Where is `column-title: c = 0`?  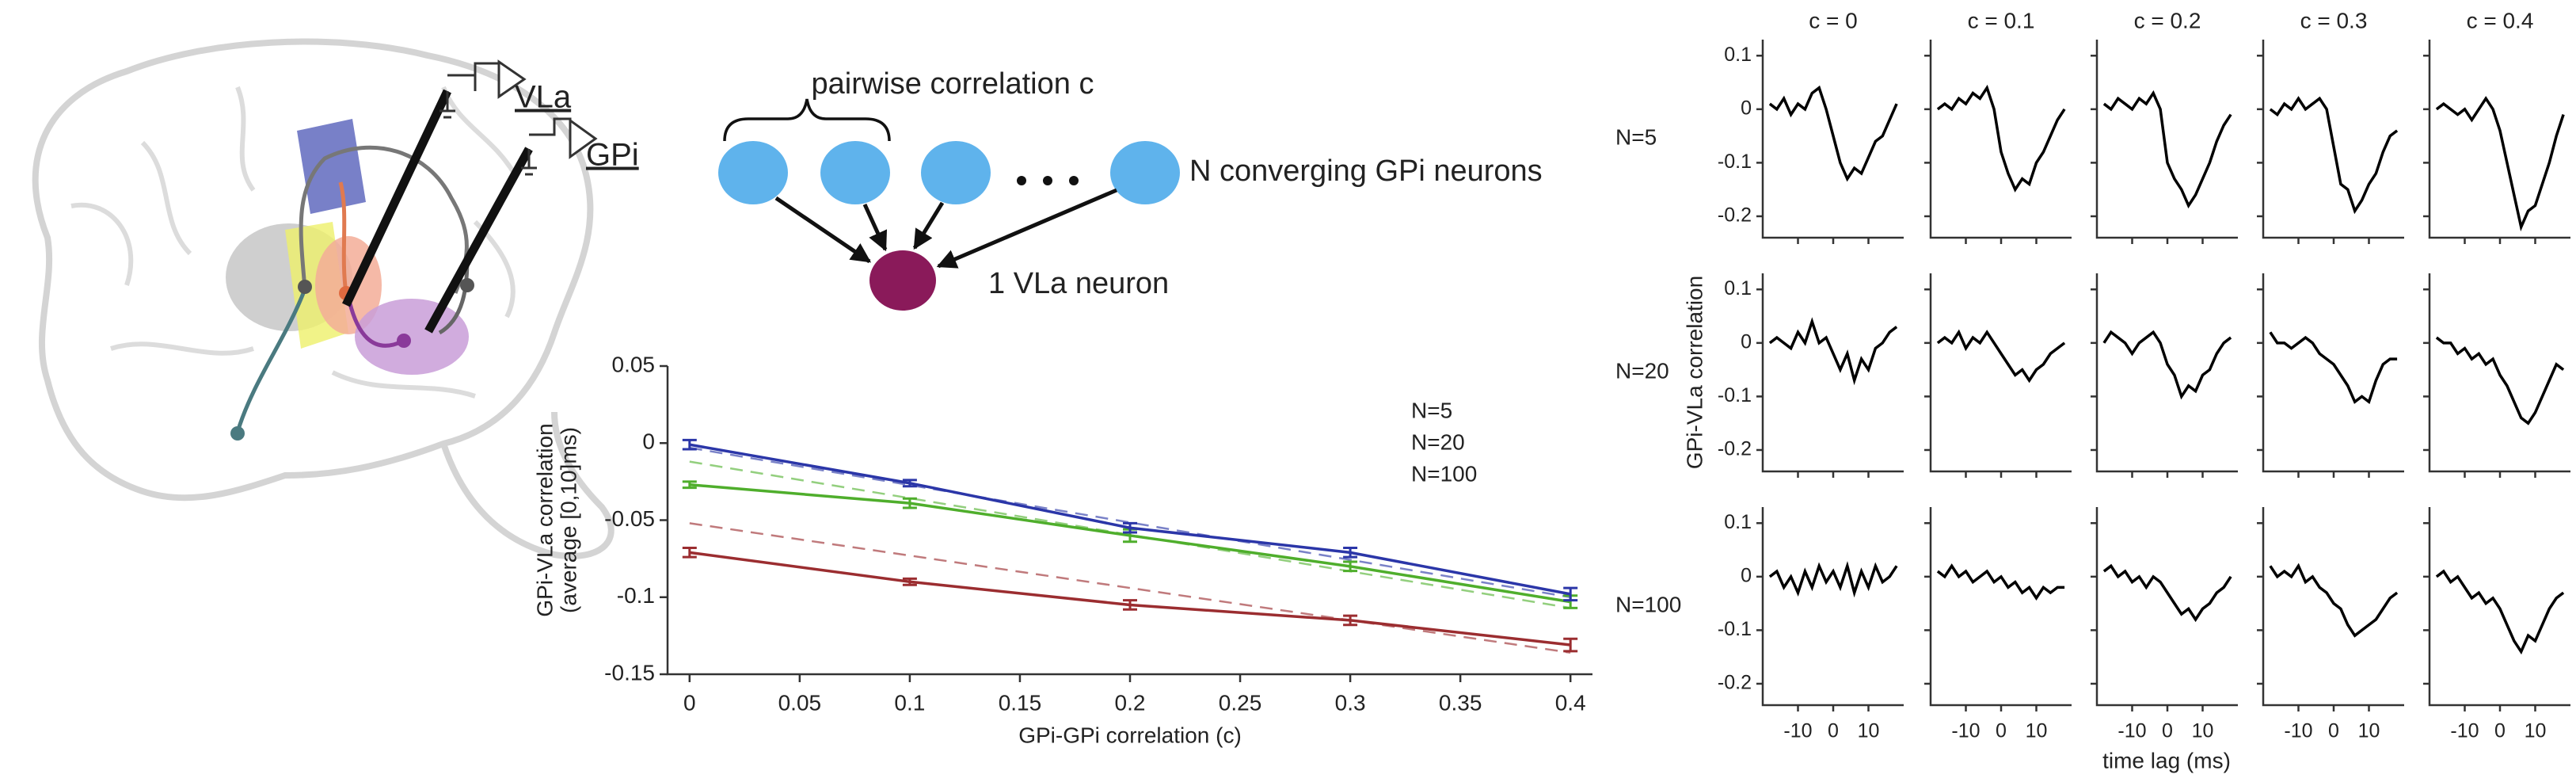 column-title: c = 0 is located at coordinates (1833, 20).